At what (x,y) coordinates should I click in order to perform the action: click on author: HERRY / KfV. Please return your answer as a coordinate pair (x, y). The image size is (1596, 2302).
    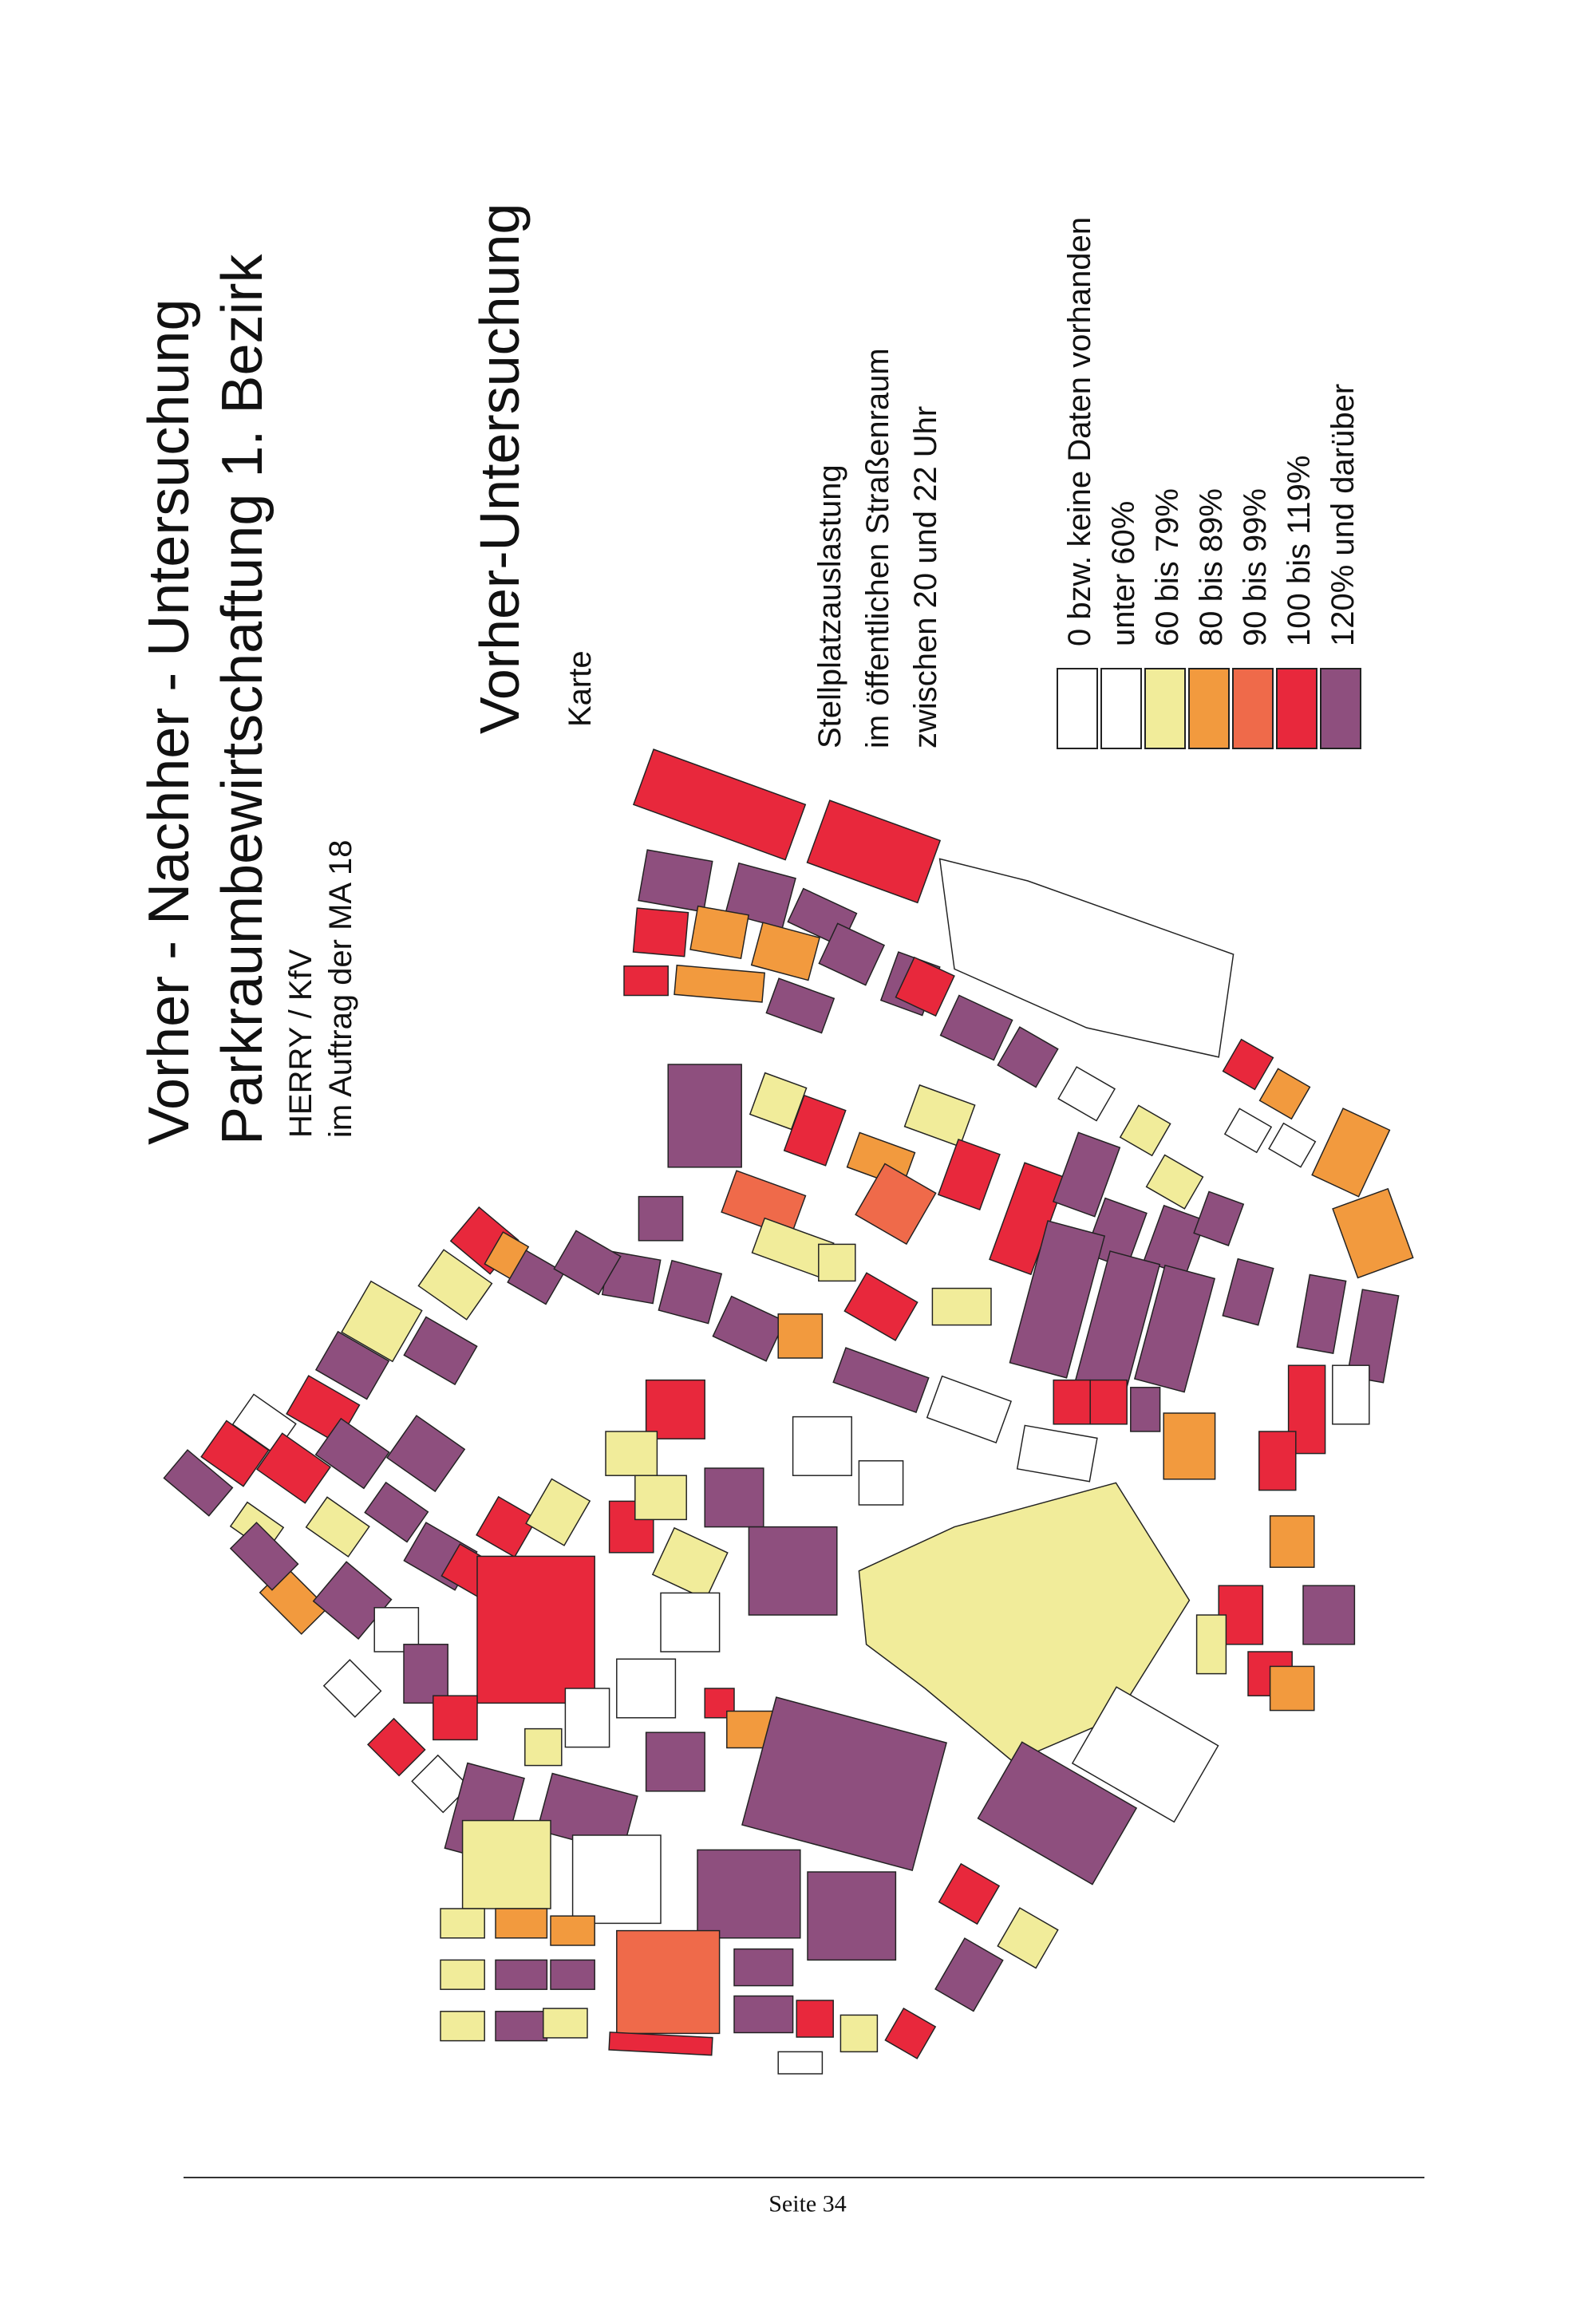
    Looking at the image, I should click on (300, 1044).